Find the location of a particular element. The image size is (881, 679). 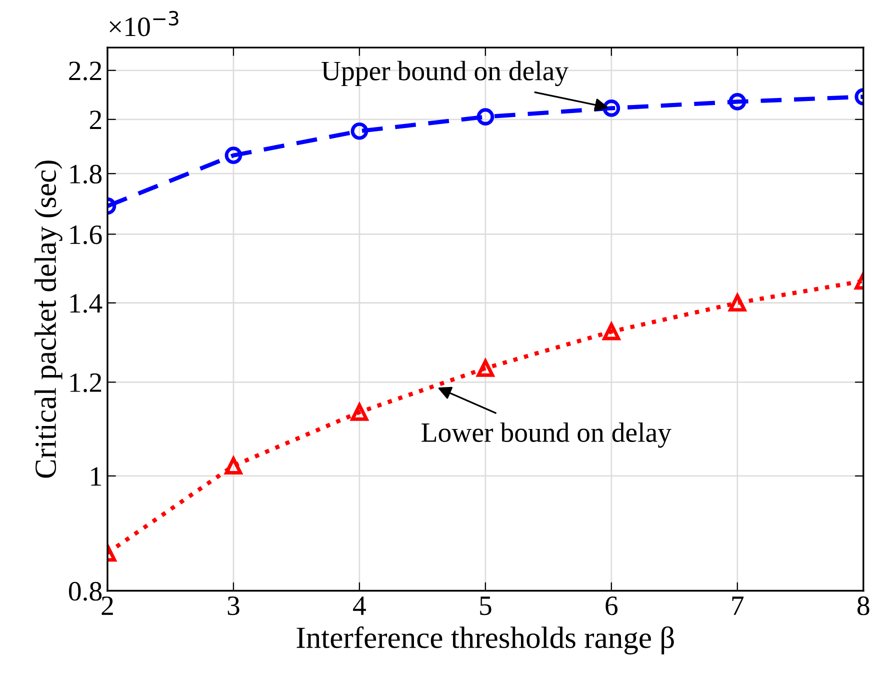

y-axis-title: Critical packet delay (sec) is located at coordinates (48, 319).